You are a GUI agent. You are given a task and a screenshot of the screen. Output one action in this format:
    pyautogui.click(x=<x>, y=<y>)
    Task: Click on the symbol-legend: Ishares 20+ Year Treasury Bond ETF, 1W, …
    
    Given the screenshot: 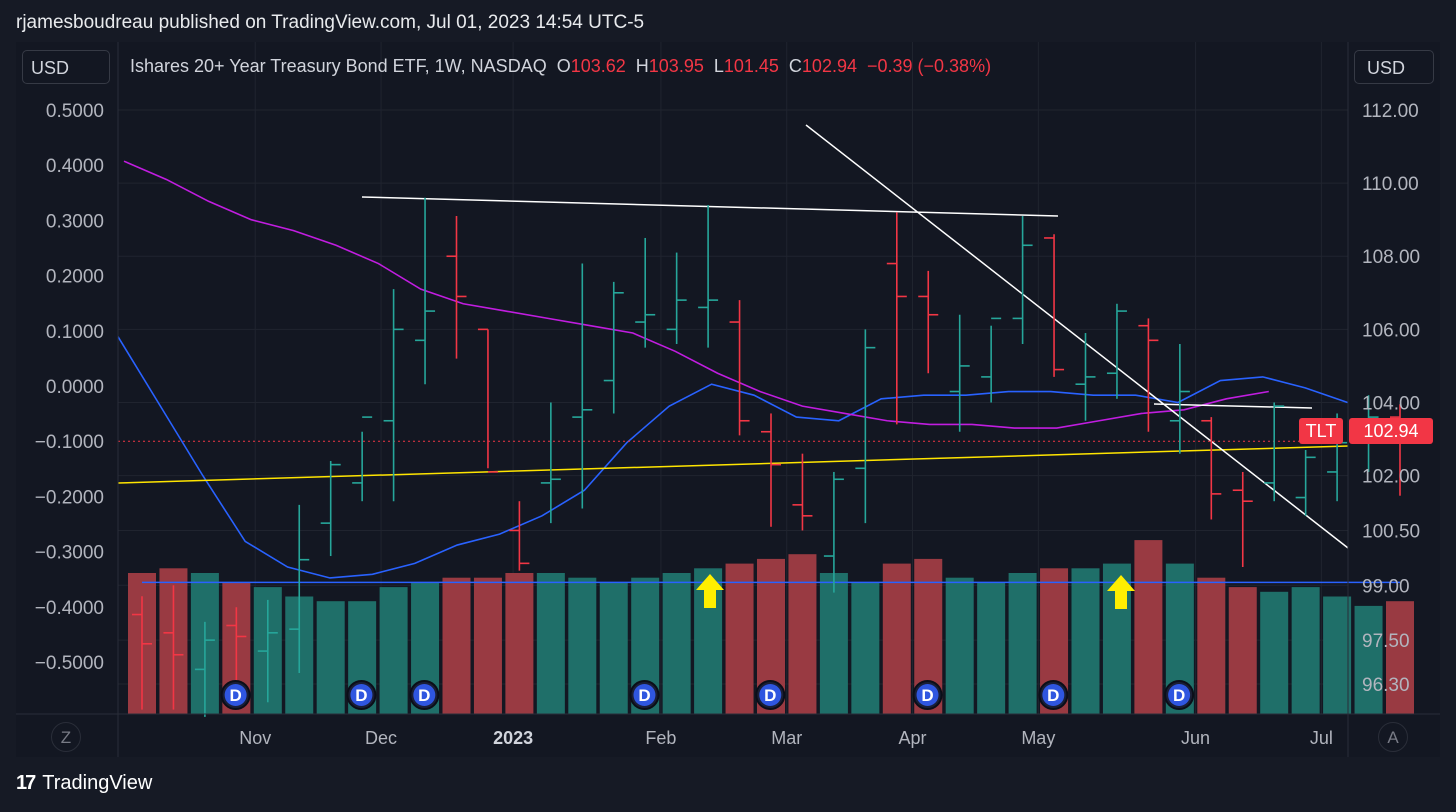 What is the action you would take?
    pyautogui.click(x=560, y=66)
    